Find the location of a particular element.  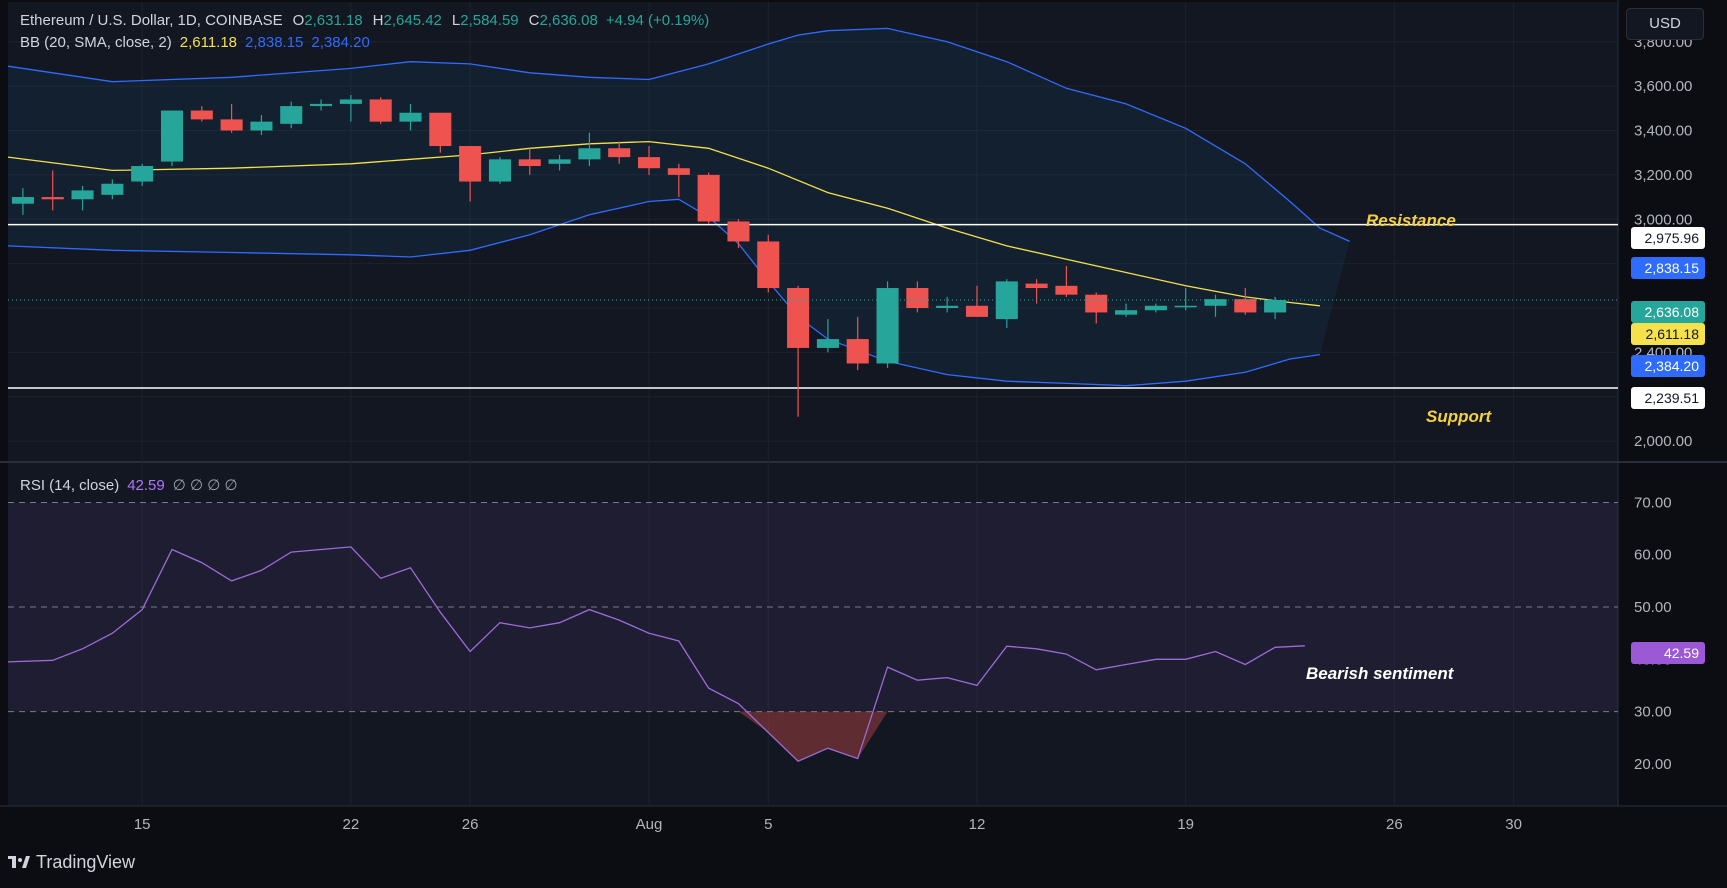

rsi-tick-label: 50.00 is located at coordinates (1653, 607).